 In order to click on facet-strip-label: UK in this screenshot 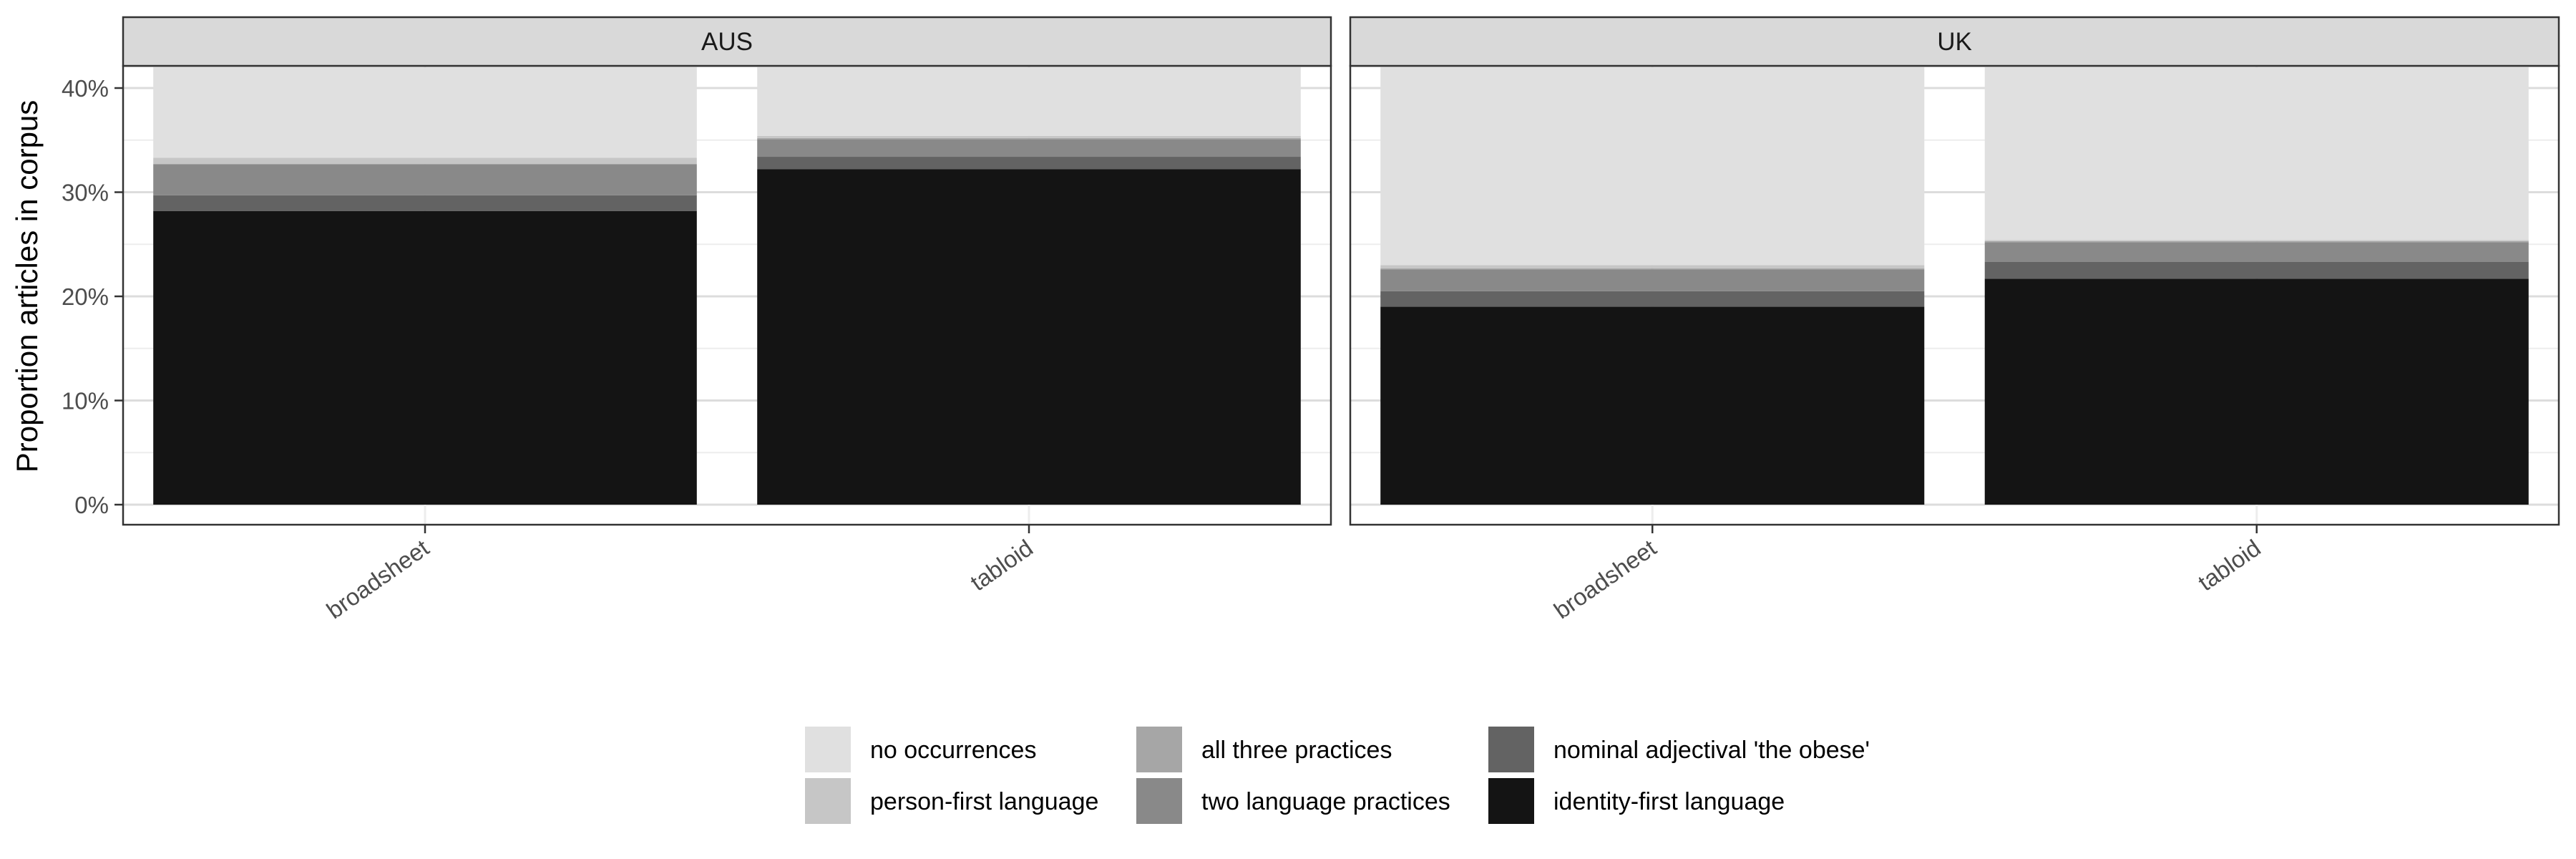, I will do `click(1954, 42)`.